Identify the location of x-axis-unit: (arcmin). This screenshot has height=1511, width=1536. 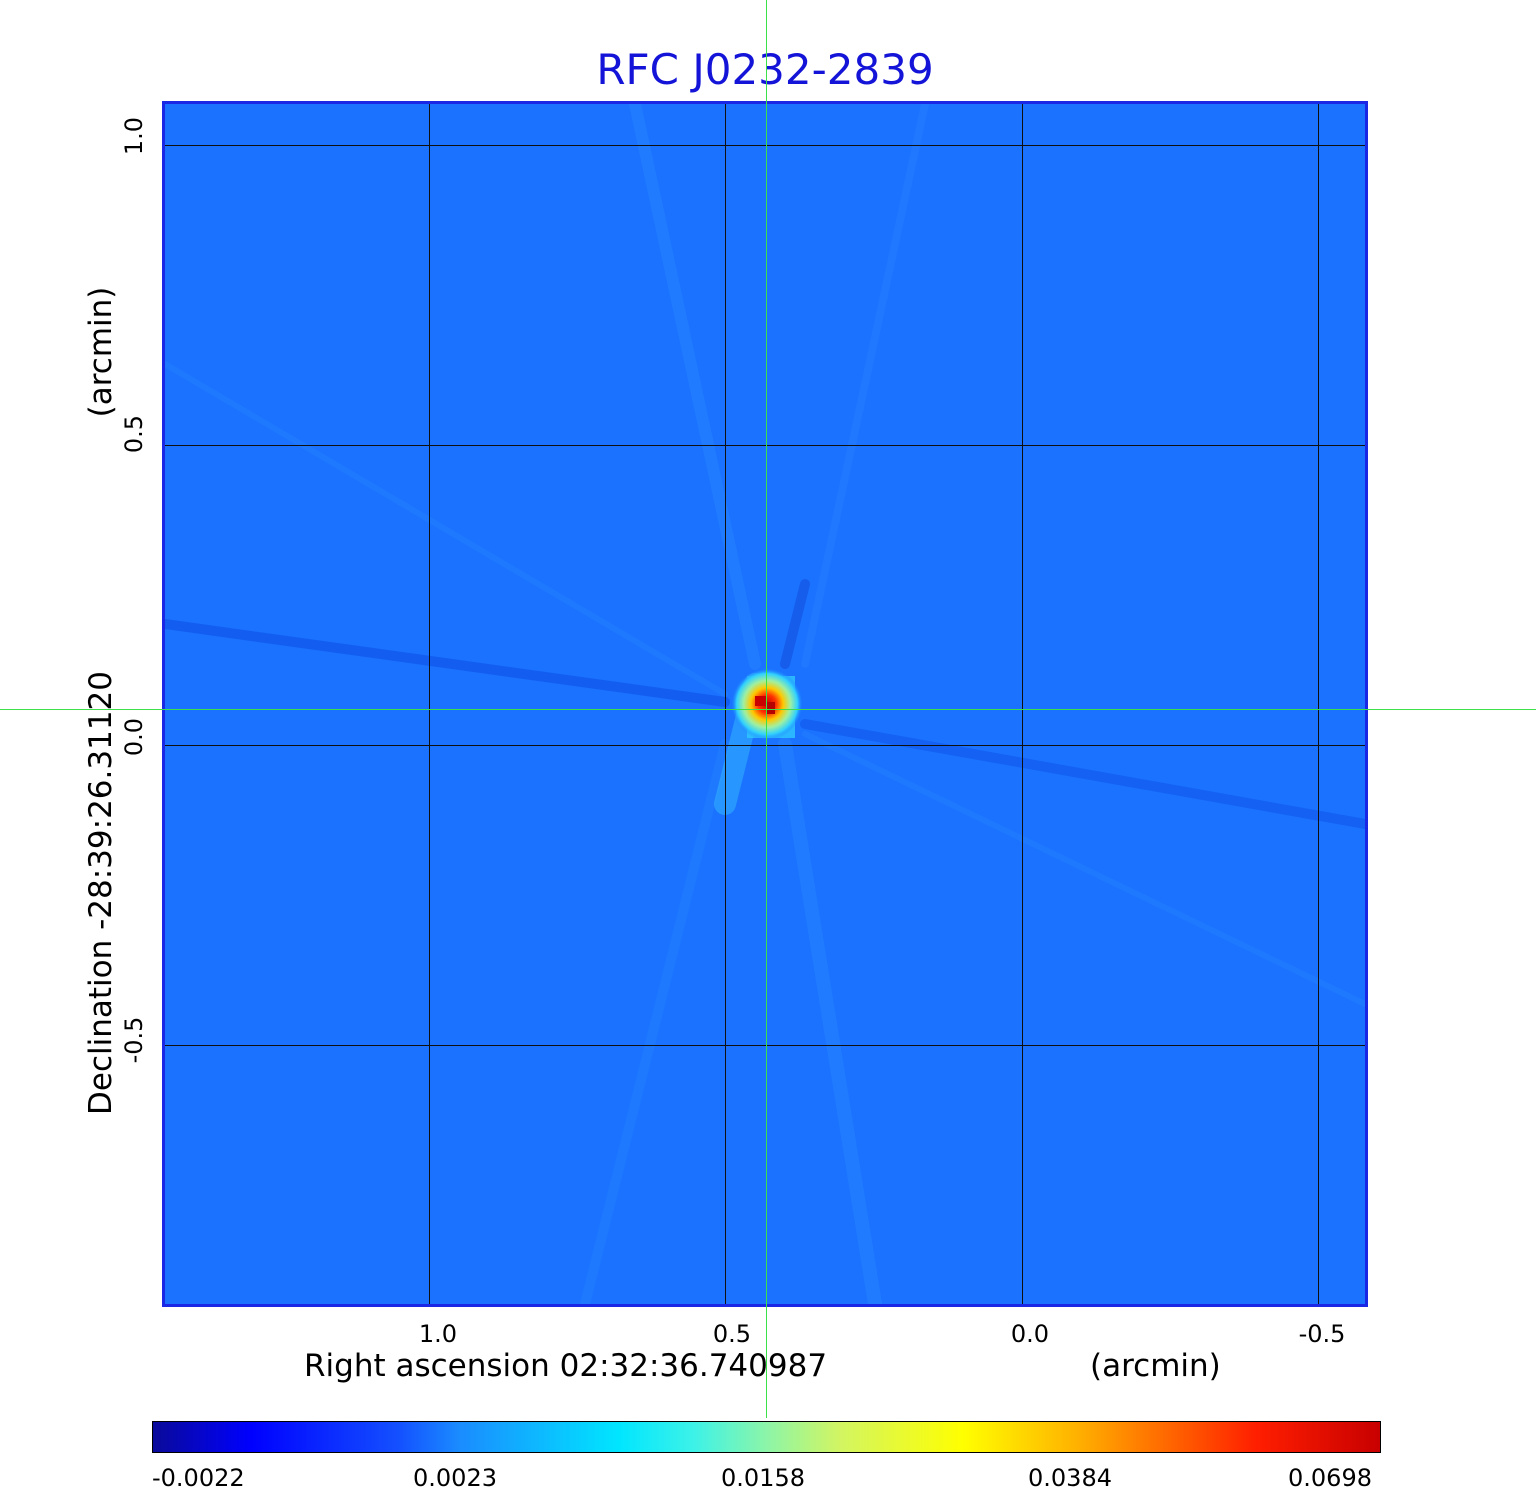
(1155, 1366).